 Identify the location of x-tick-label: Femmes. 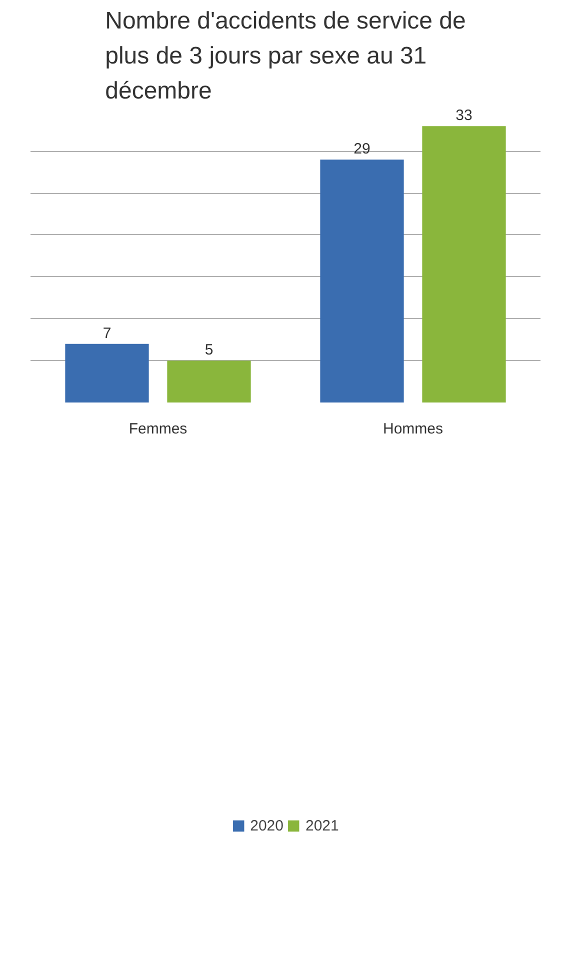
(158, 429).